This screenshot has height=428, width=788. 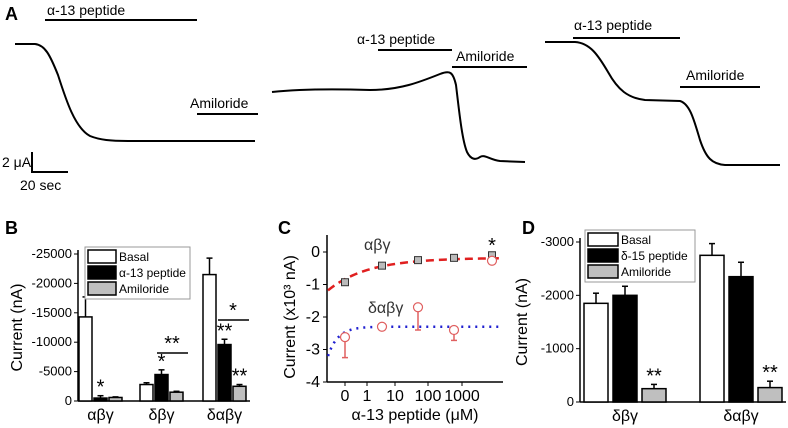 I want to click on x-tick-label: 1, so click(x=367, y=396).